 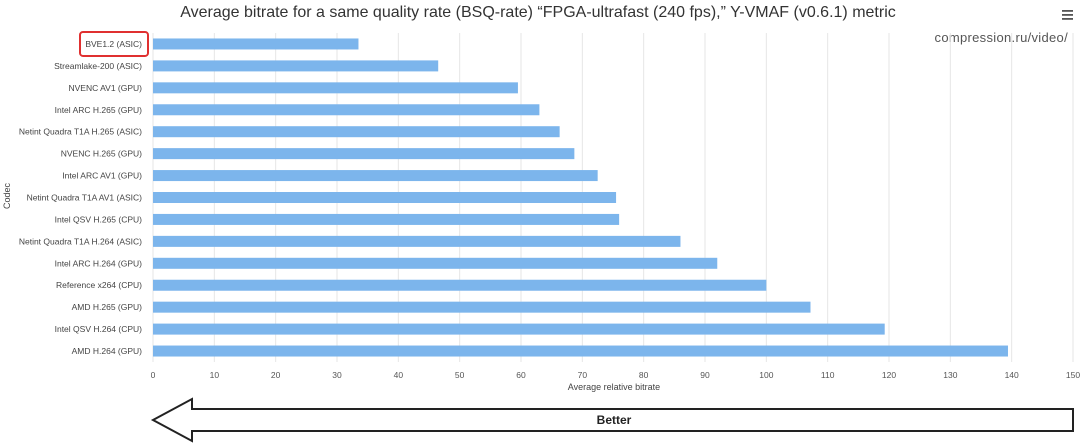 What do you see at coordinates (80, 132) in the screenshot?
I see `category-label: Netint Quadra T1A H.265 (ASIC)` at bounding box center [80, 132].